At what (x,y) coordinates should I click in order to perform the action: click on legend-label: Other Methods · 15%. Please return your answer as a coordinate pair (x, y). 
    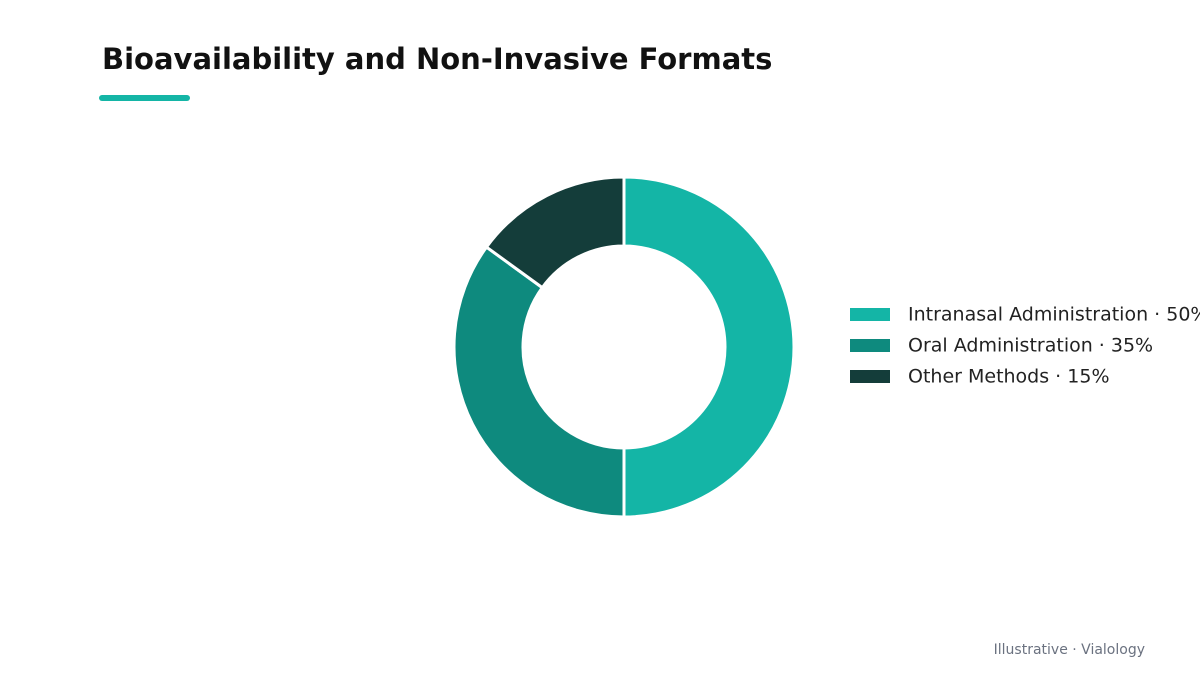
    Looking at the image, I should click on (1009, 377).